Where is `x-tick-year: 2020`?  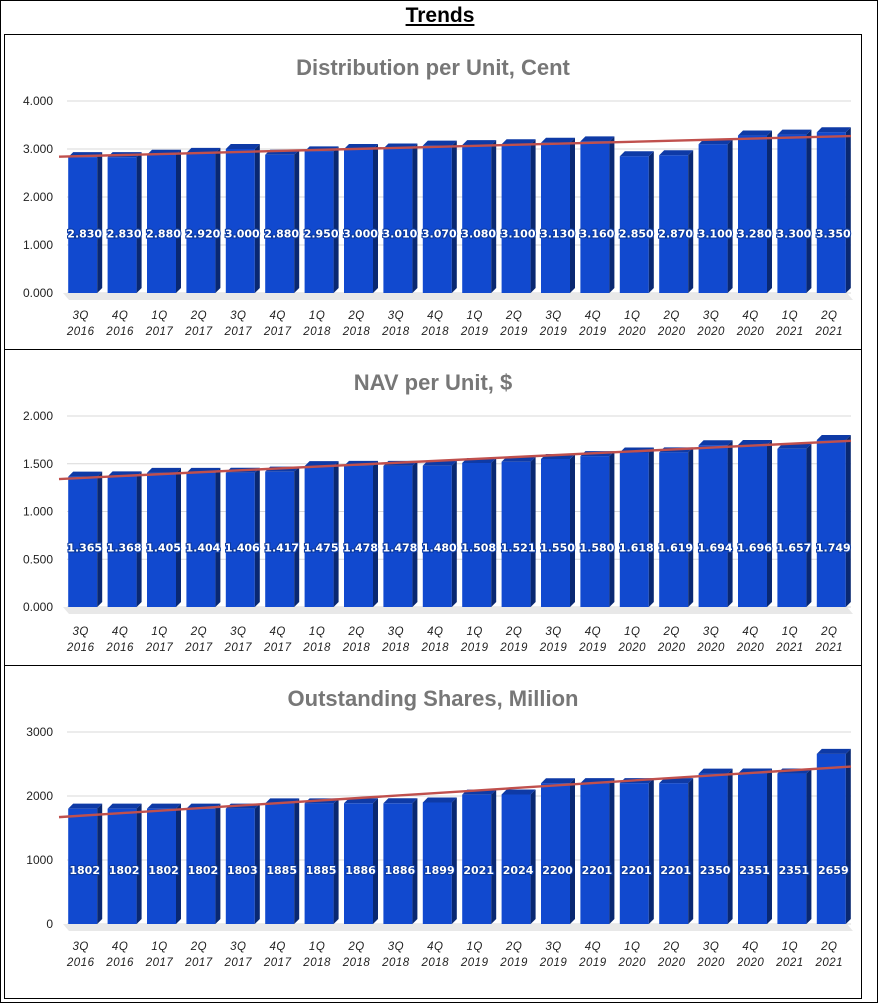 x-tick-year: 2020 is located at coordinates (671, 648).